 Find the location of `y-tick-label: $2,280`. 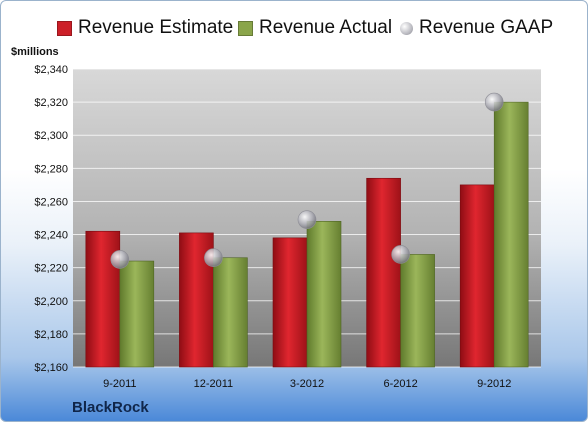

y-tick-label: $2,280 is located at coordinates (51, 169).